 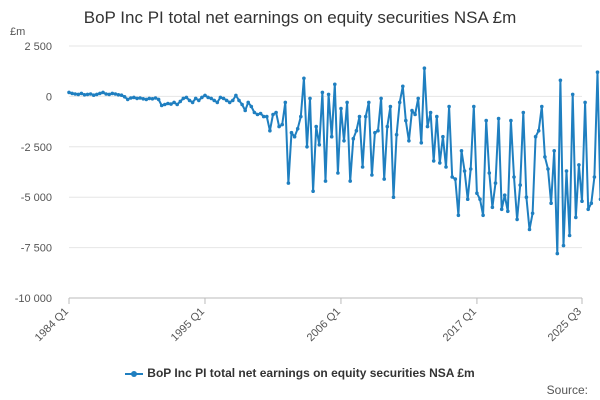 What do you see at coordinates (308, 321) in the screenshot?
I see `x-axis: 1984 Q1 1995 Q1 2006 Q1 2017 Q1 2025 Q3` at bounding box center [308, 321].